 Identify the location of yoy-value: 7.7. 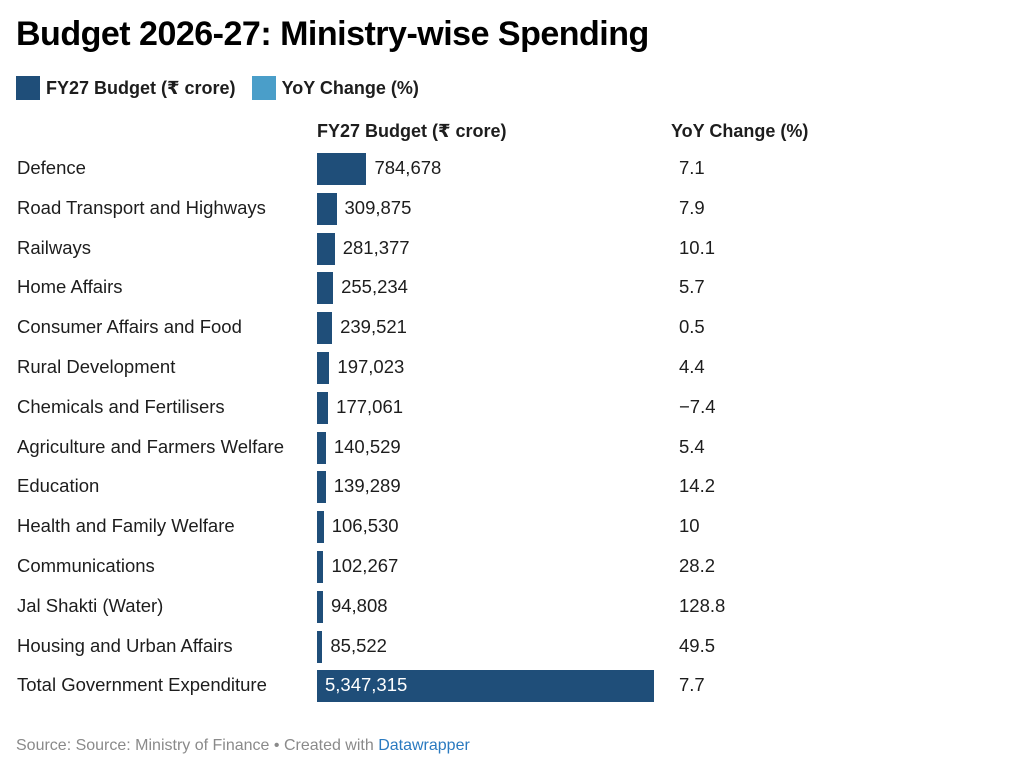
(692, 685).